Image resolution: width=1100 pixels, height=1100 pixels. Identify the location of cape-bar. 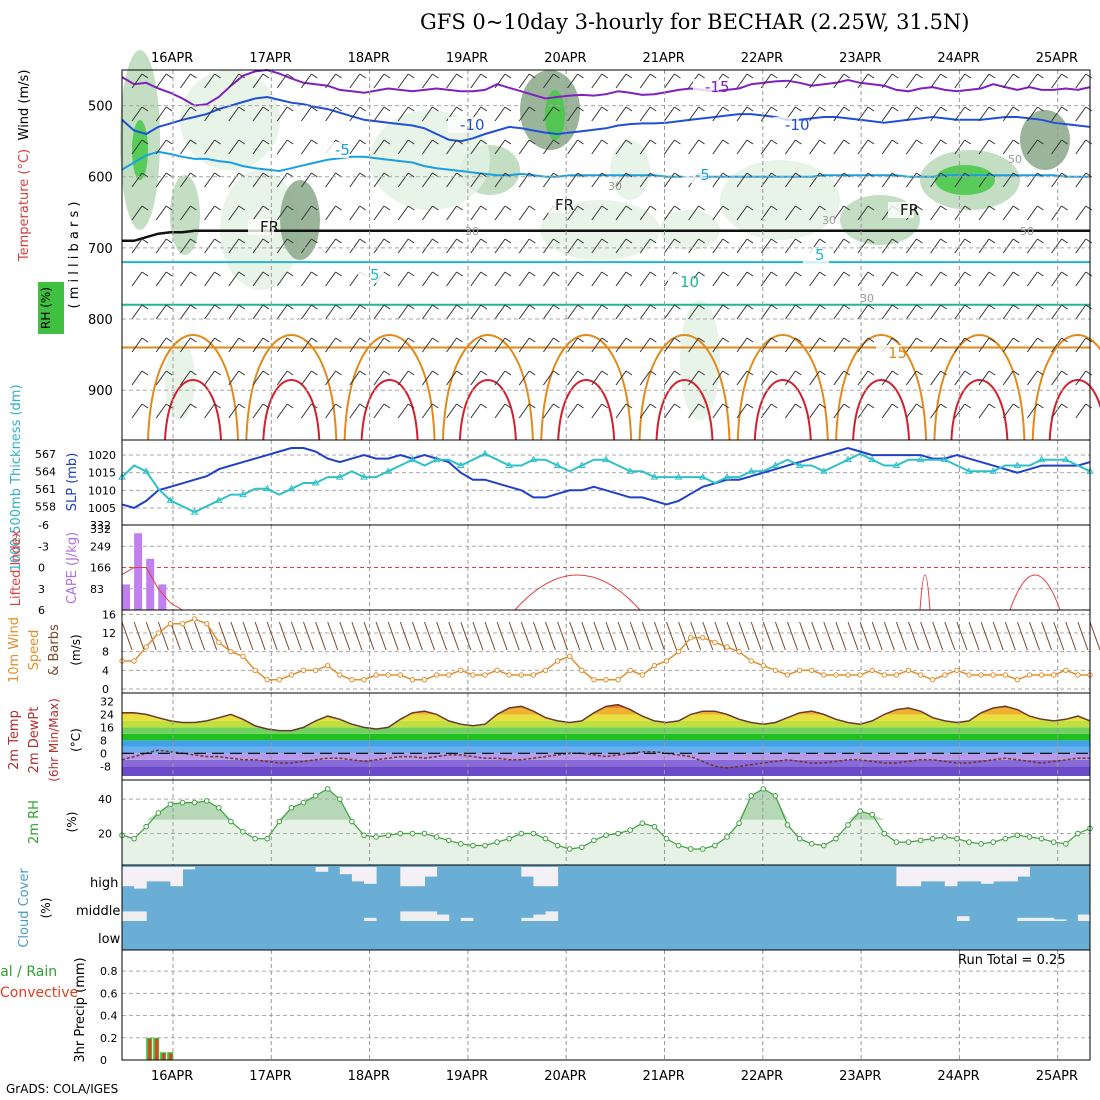
(150, 584).